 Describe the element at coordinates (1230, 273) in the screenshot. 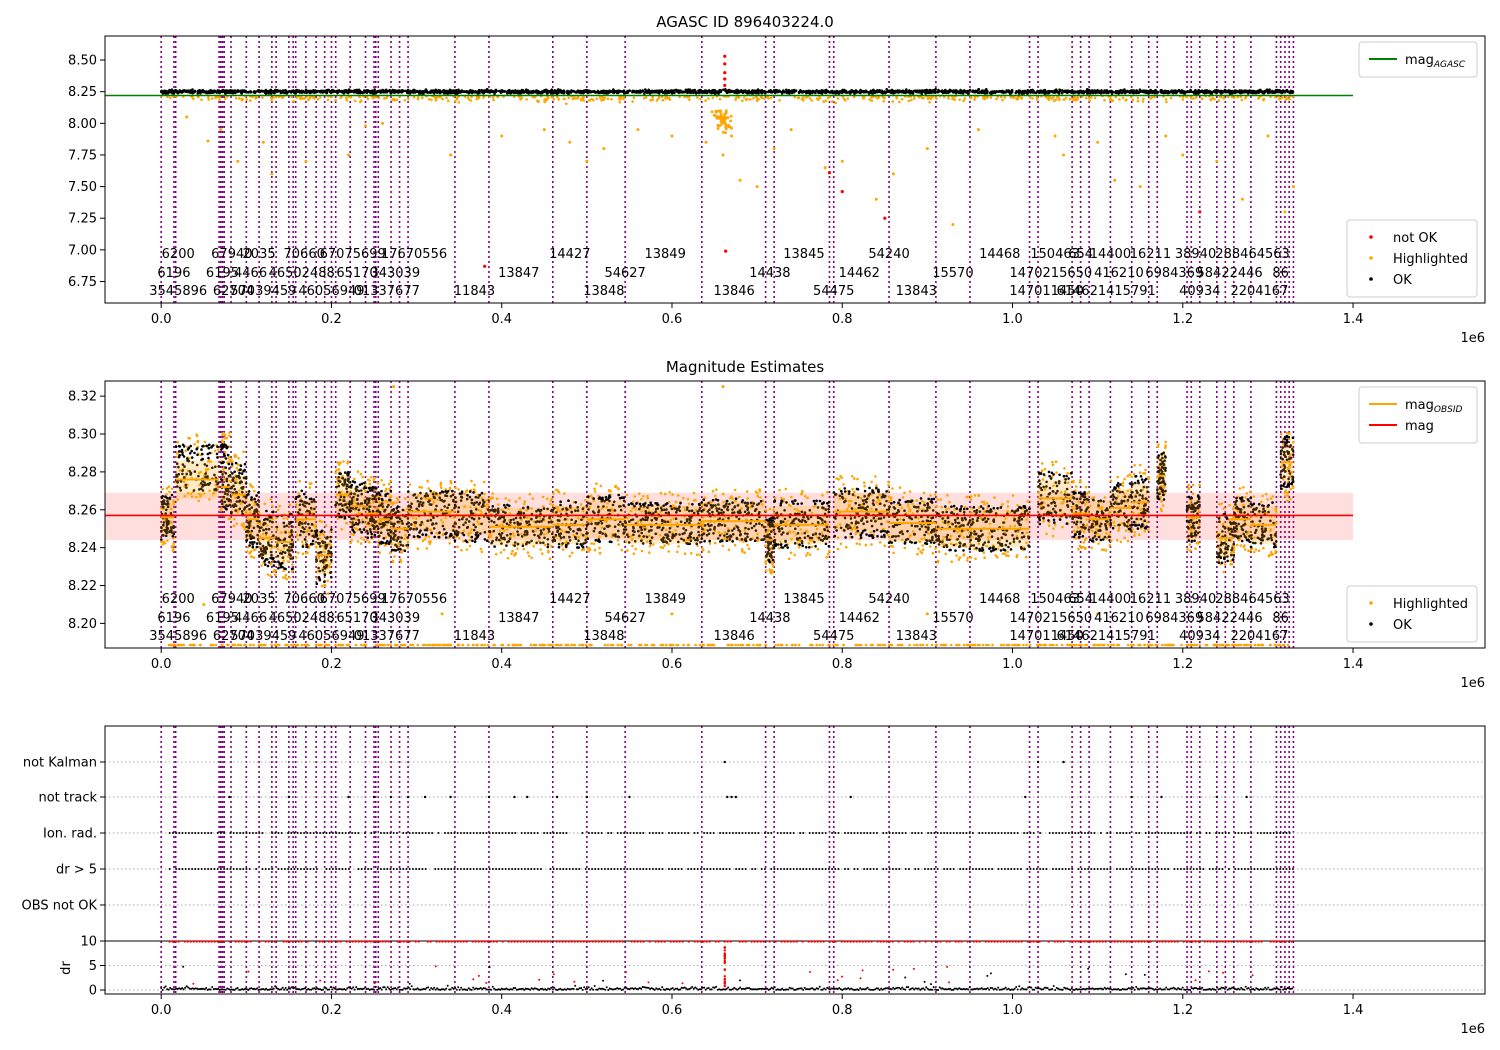

I see `obsid-label: 58422446` at that location.